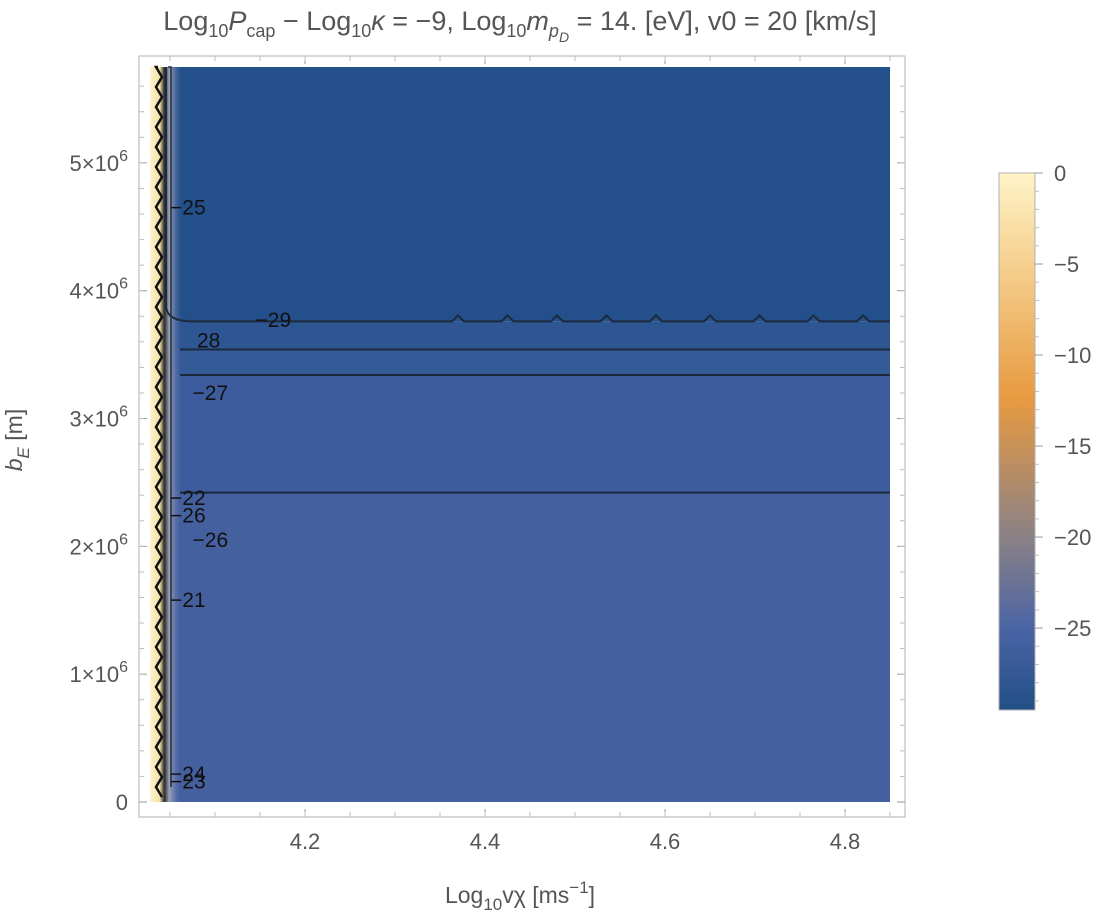 The height and width of the screenshot is (918, 1115). Describe the element at coordinates (1072, 628) in the screenshot. I see `colorbar-tick-label: −25` at that location.